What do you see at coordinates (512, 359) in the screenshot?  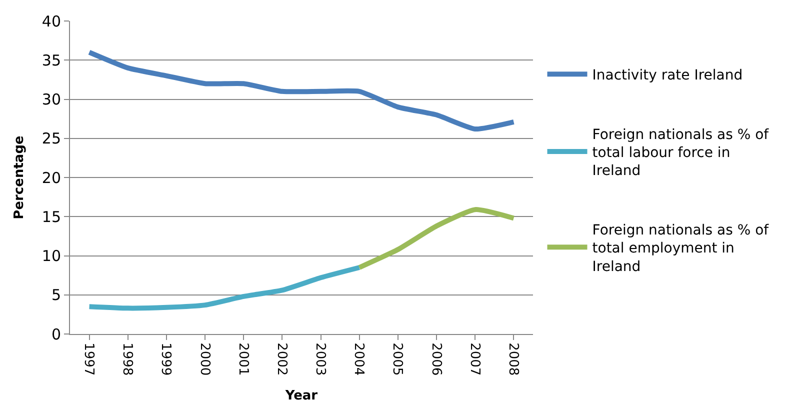 I see `x-tick-label: 2008` at bounding box center [512, 359].